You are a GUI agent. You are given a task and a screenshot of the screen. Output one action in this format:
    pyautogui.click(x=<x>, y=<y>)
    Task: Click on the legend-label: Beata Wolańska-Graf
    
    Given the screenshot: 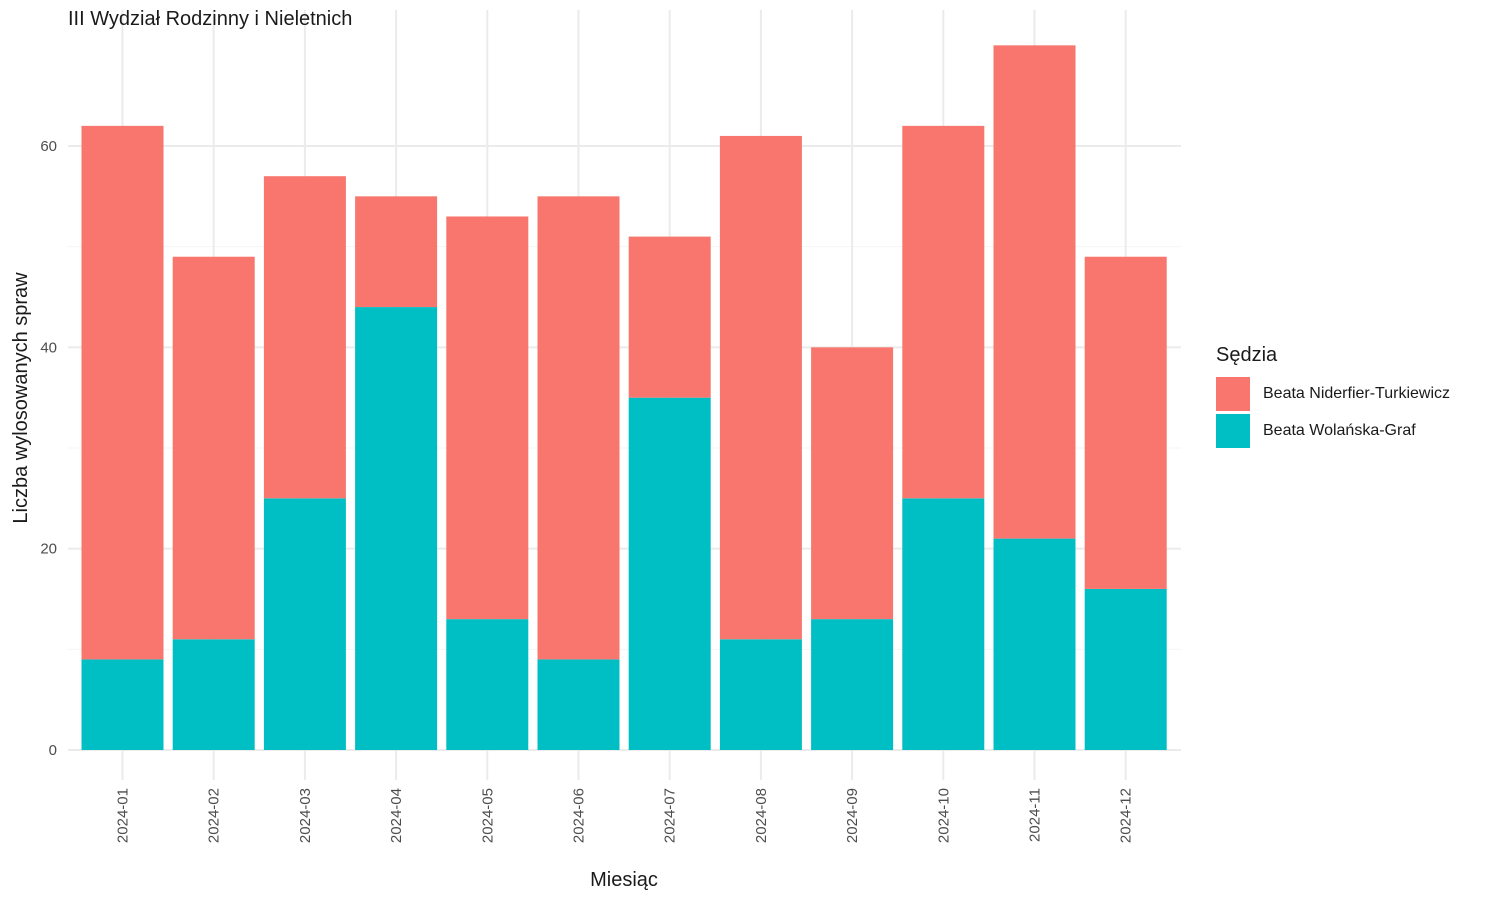 What is the action you would take?
    pyautogui.click(x=1339, y=430)
    